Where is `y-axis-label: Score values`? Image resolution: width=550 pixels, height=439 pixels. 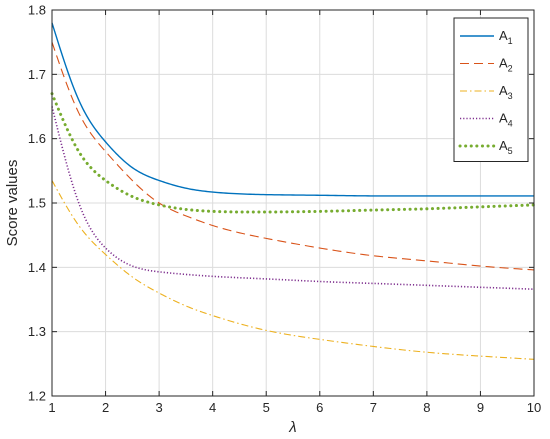 y-axis-label: Score values is located at coordinates (12, 203).